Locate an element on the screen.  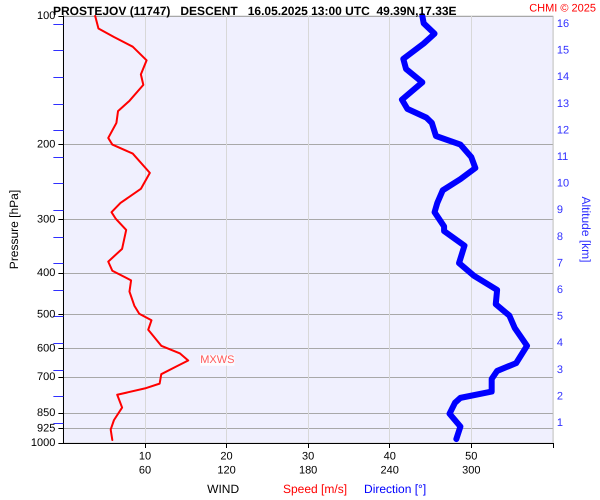
y2-tick-label: 12 is located at coordinates (563, 130).